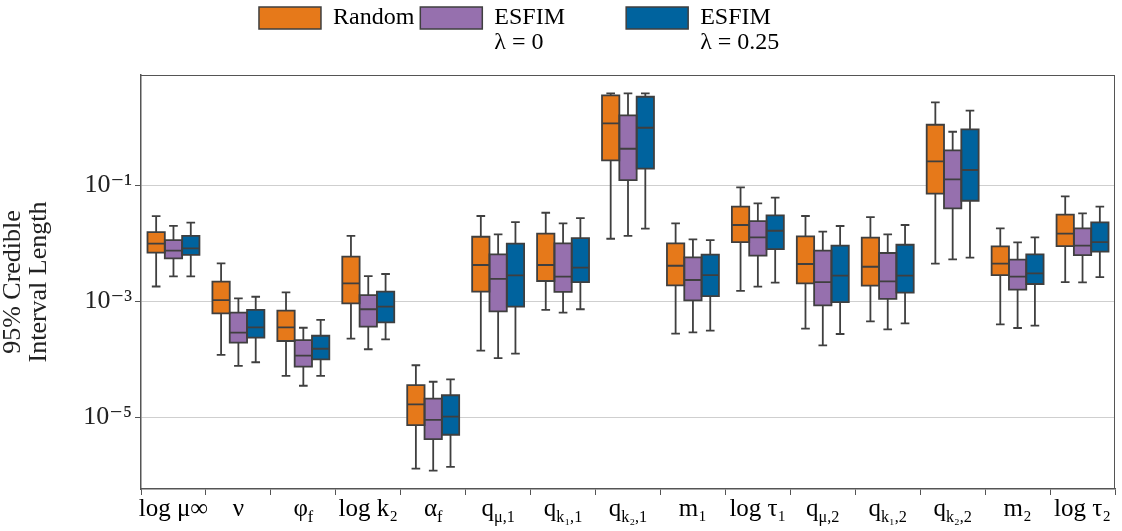  I want to click on y-axis-title: 95% Credible Interval Length, so click(26, 282).